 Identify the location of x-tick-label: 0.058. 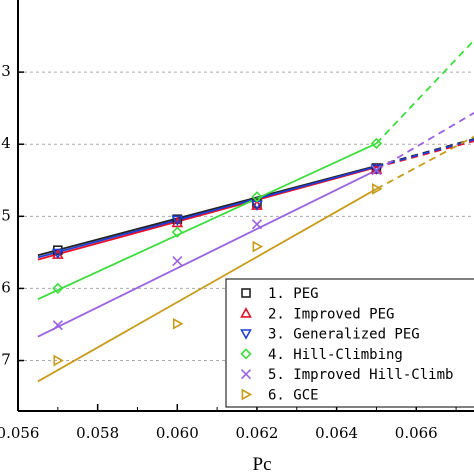
(97, 433).